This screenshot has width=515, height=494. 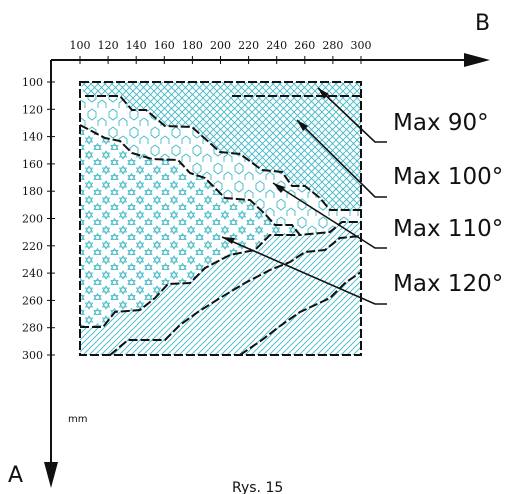 I want to click on left-tick-label: 120, so click(x=32, y=109).